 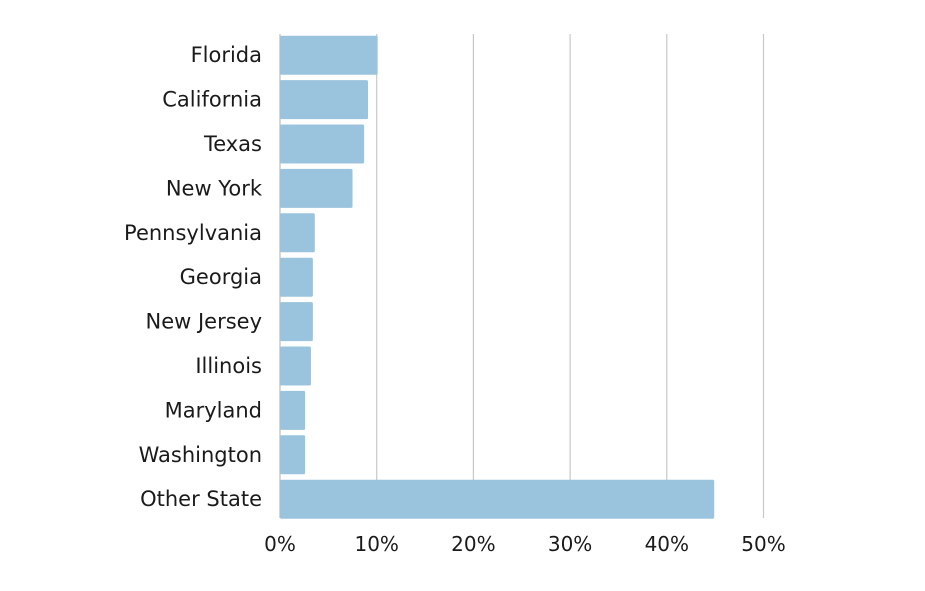 What do you see at coordinates (473, 544) in the screenshot?
I see `x-tick-label: 20%` at bounding box center [473, 544].